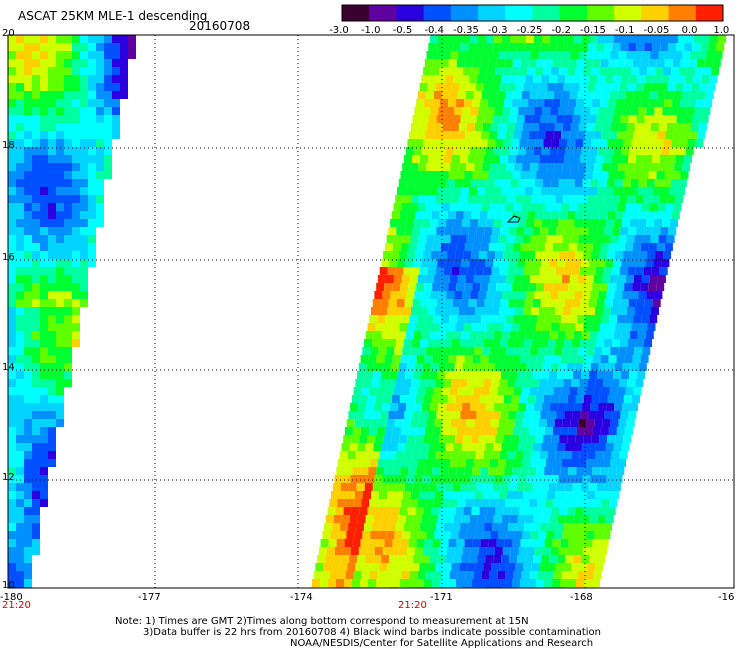 The width and height of the screenshot is (740, 650). What do you see at coordinates (149, 597) in the screenshot?
I see `lon-label-177: -177` at bounding box center [149, 597].